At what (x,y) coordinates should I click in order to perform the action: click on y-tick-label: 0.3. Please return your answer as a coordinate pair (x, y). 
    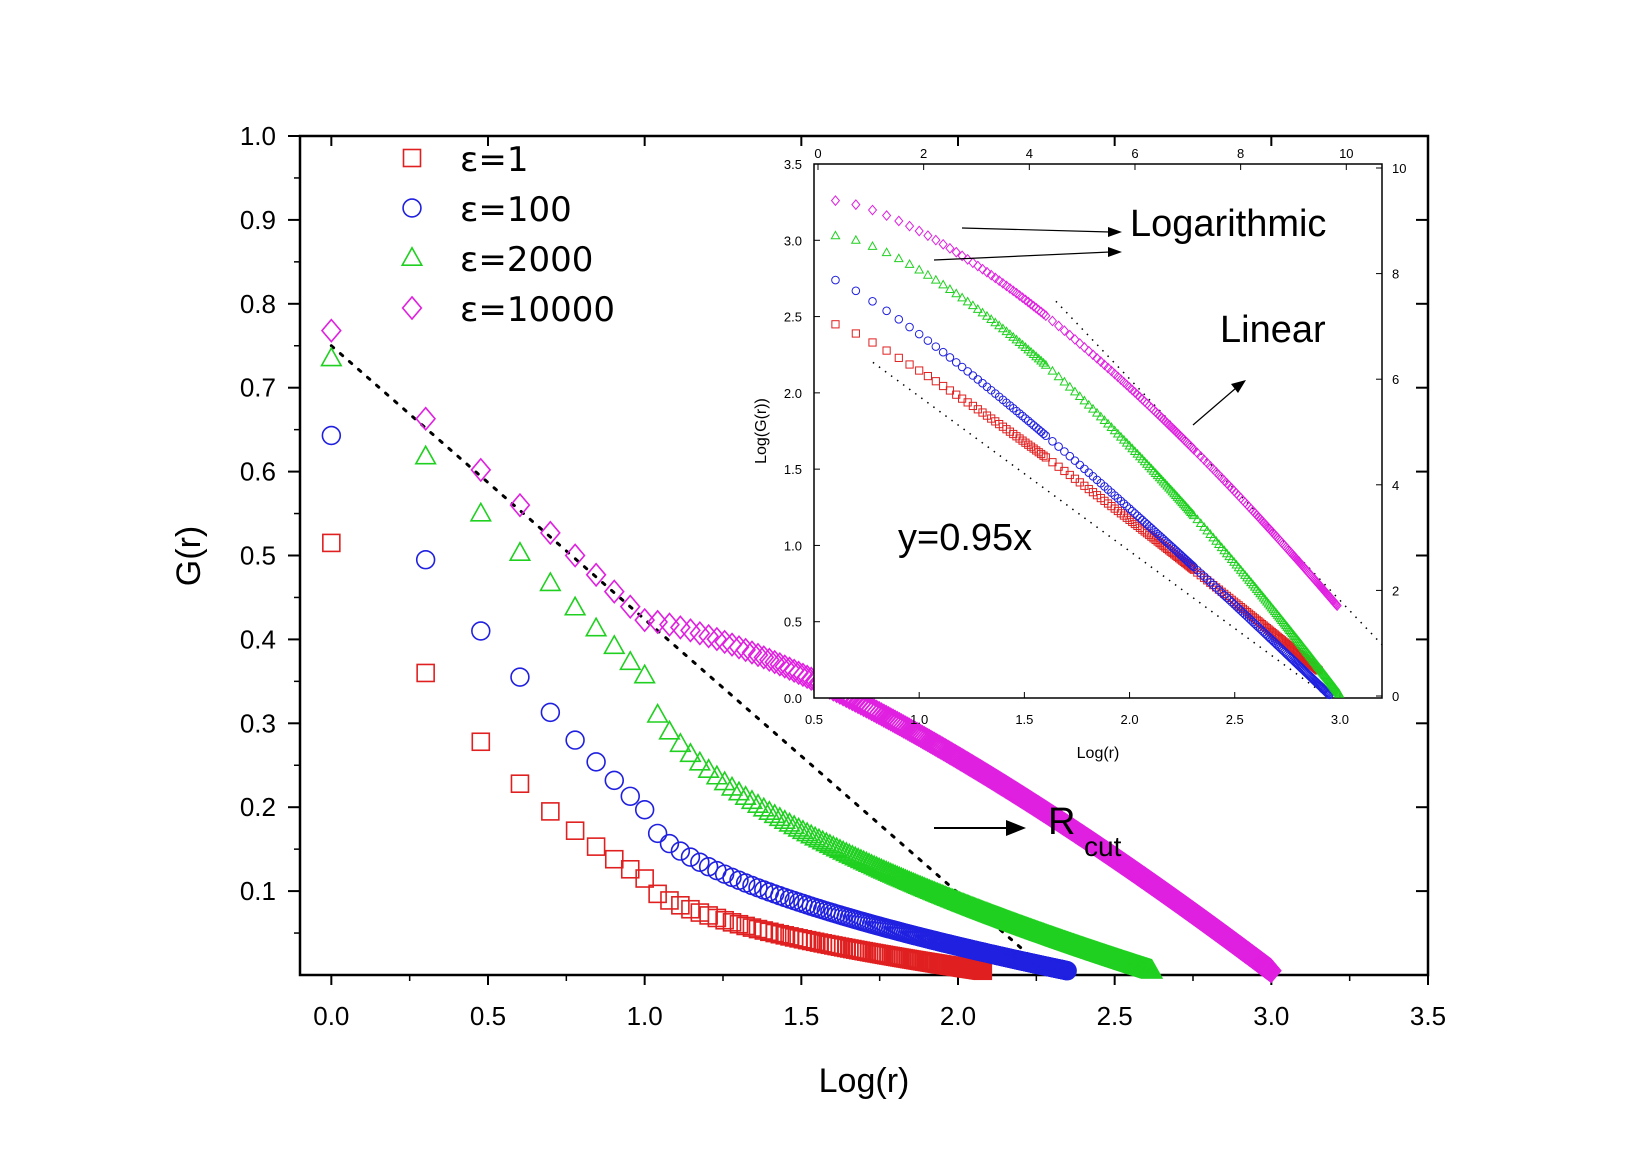
    Looking at the image, I should click on (258, 723).